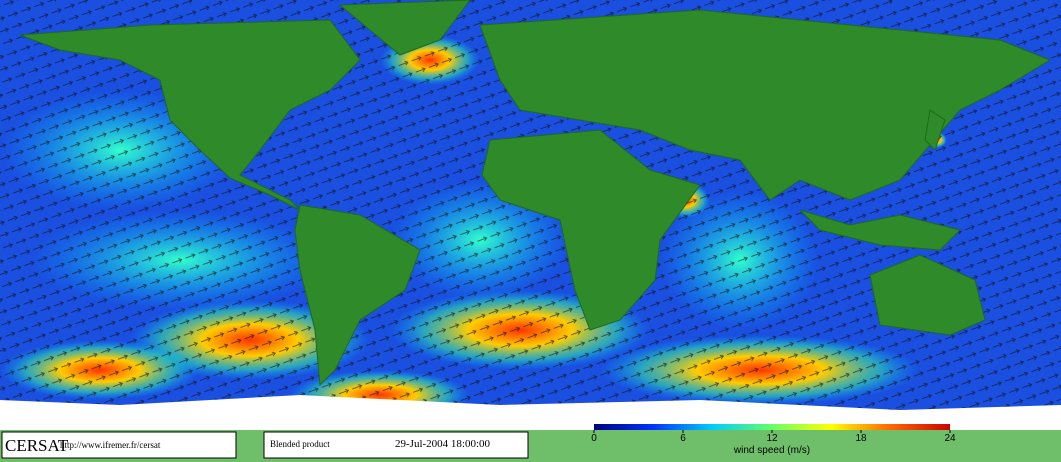 The height and width of the screenshot is (462, 1061). I want to click on tick-label: 6, so click(683, 438).